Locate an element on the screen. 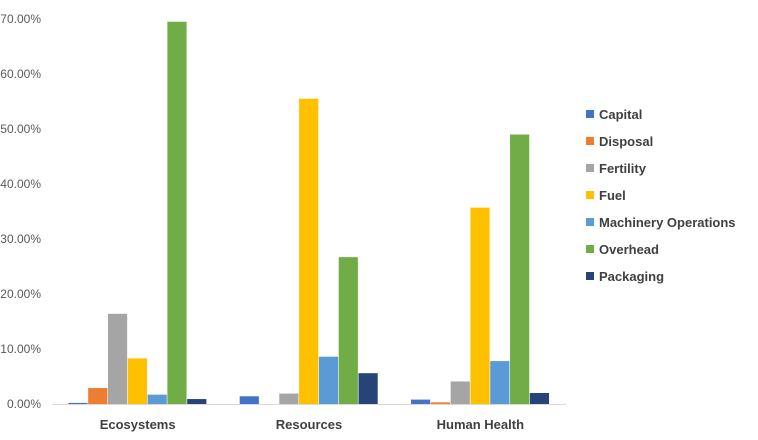 The image size is (758, 440). legend-label: Fuel is located at coordinates (612, 195).